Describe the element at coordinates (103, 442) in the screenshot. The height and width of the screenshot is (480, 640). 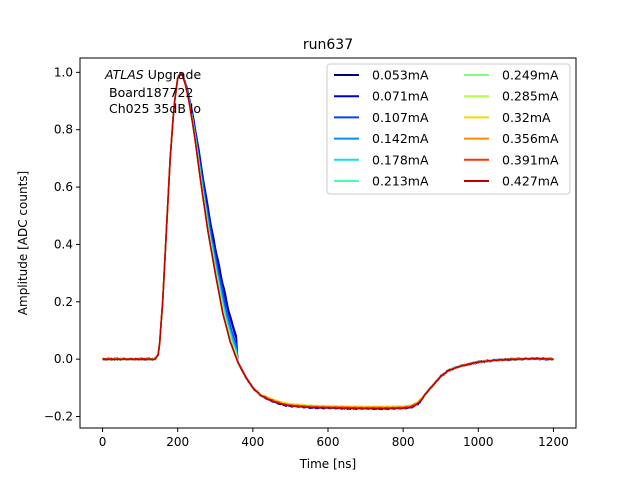
I see `x-tick-label: 0` at that location.